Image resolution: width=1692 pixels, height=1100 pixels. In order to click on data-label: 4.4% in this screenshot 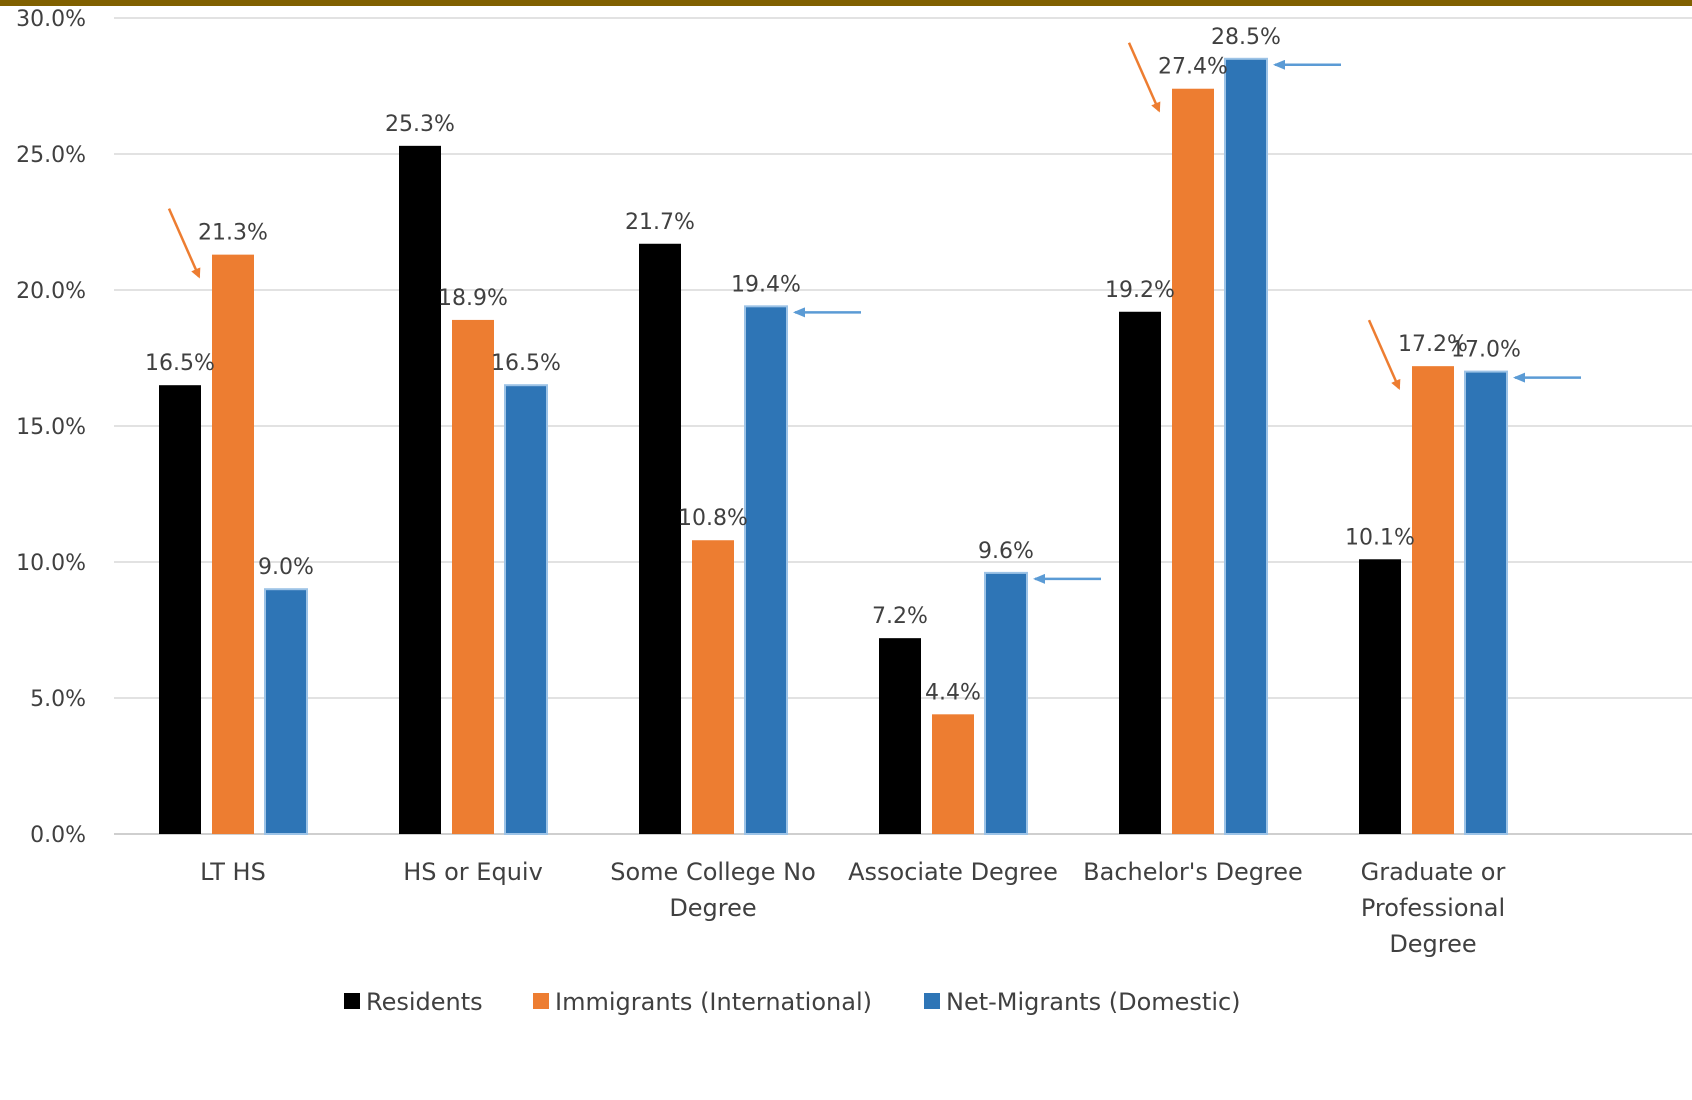, I will do `click(953, 692)`.